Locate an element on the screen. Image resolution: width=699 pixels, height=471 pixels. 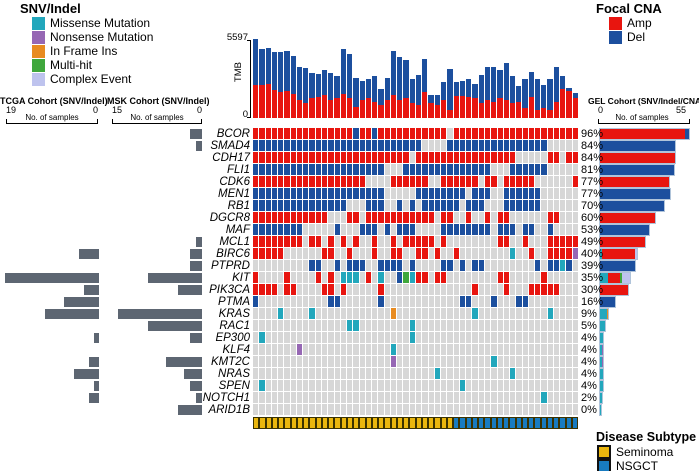
gene-label: MAF is located at coordinates (237, 230).